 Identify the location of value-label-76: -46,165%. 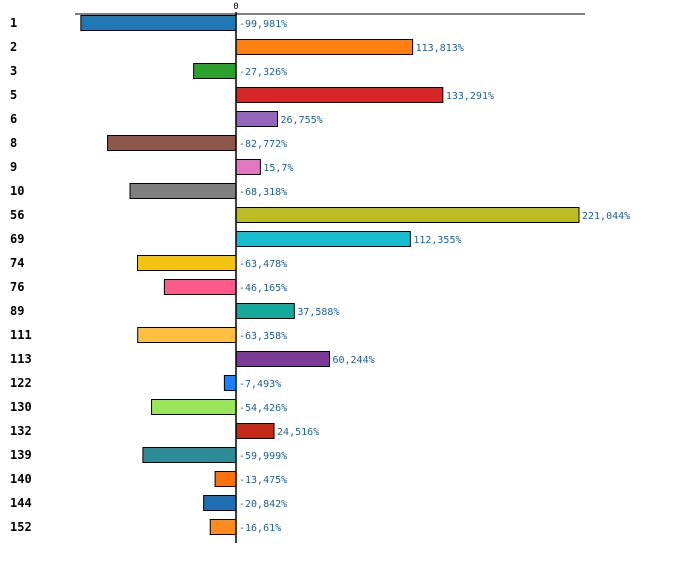
(263, 288).